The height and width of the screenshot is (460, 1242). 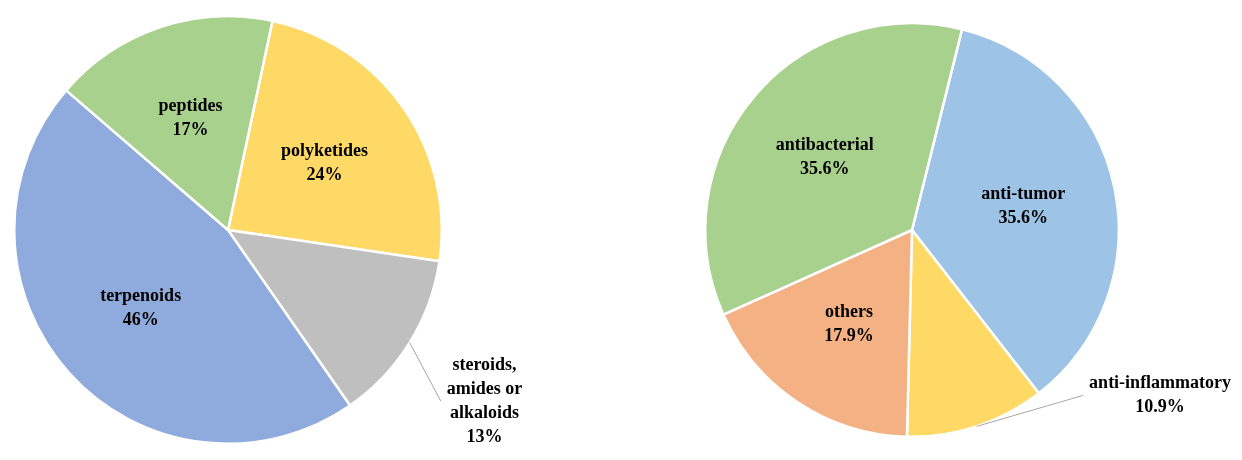 What do you see at coordinates (140, 319) in the screenshot?
I see `data-label: 46%` at bounding box center [140, 319].